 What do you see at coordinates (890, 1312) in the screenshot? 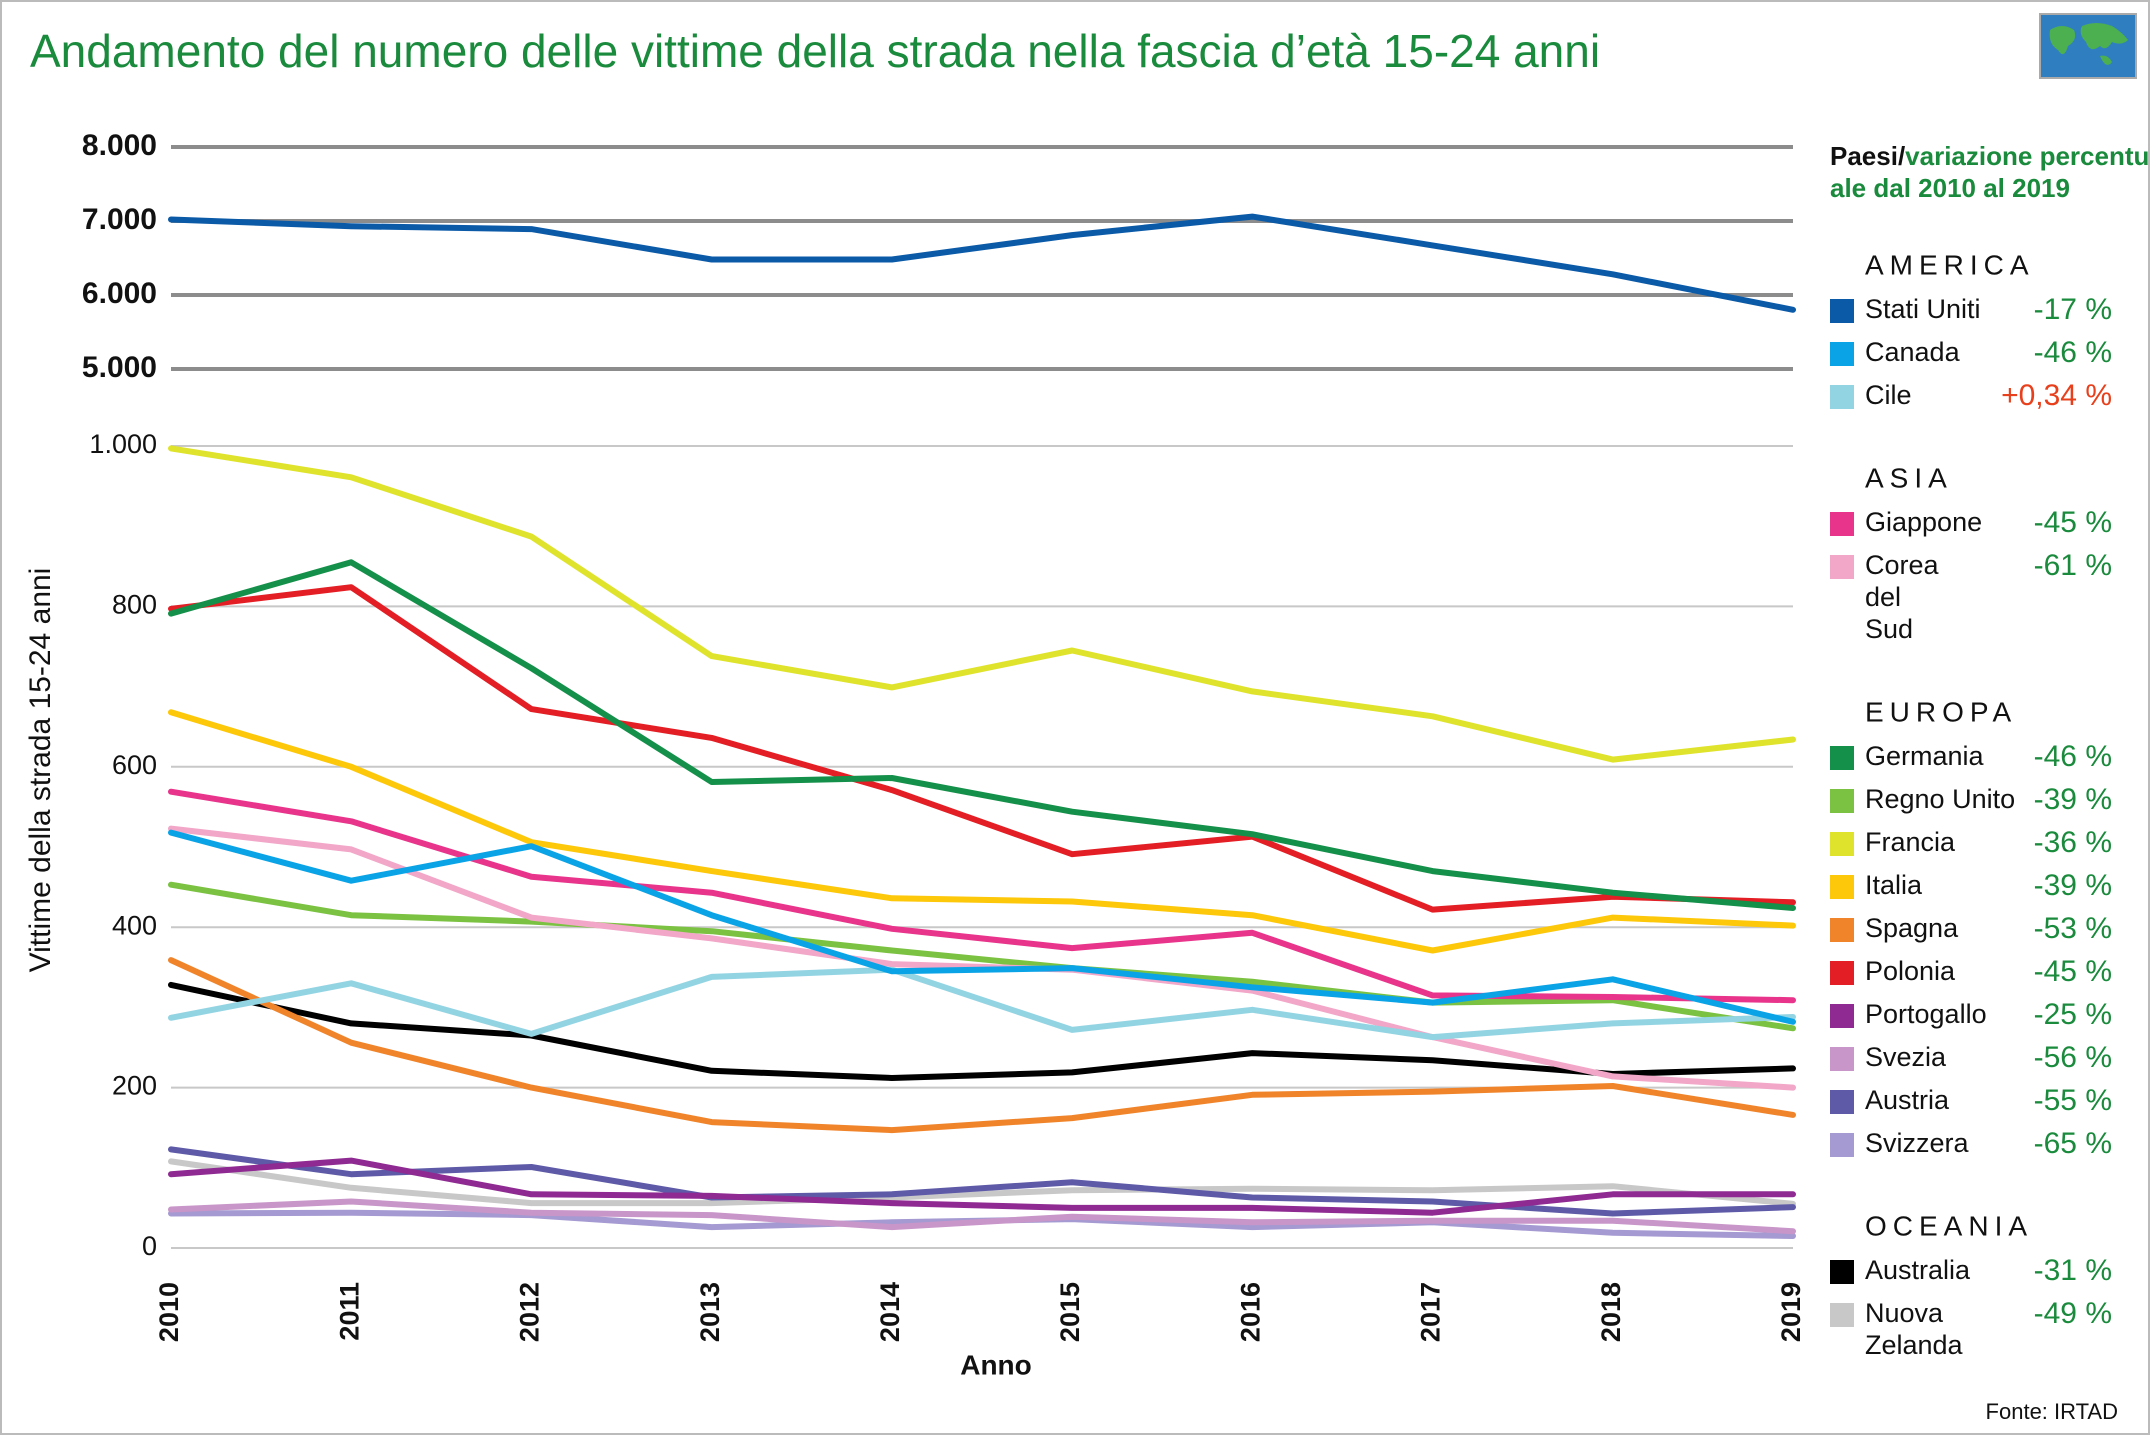
I see `x-tick-label: 2014` at bounding box center [890, 1312].